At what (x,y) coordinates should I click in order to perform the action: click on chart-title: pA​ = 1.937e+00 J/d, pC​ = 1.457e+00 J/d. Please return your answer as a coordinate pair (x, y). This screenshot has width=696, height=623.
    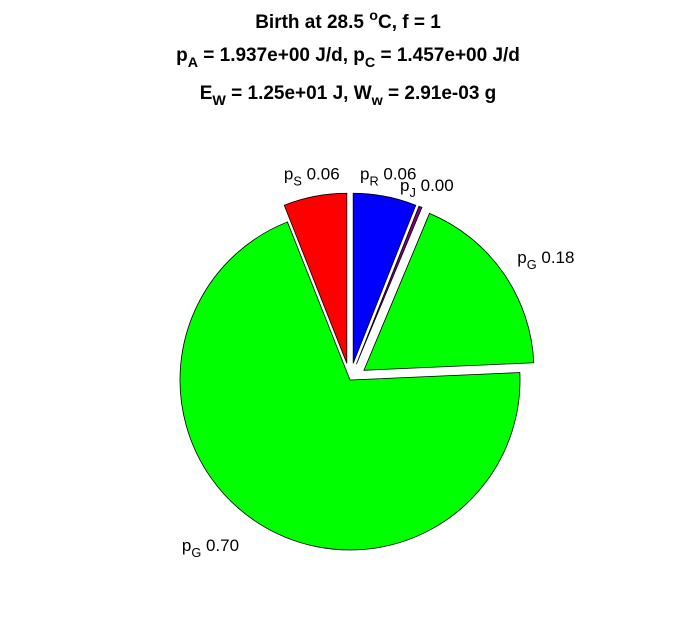
    Looking at the image, I should click on (348, 58).